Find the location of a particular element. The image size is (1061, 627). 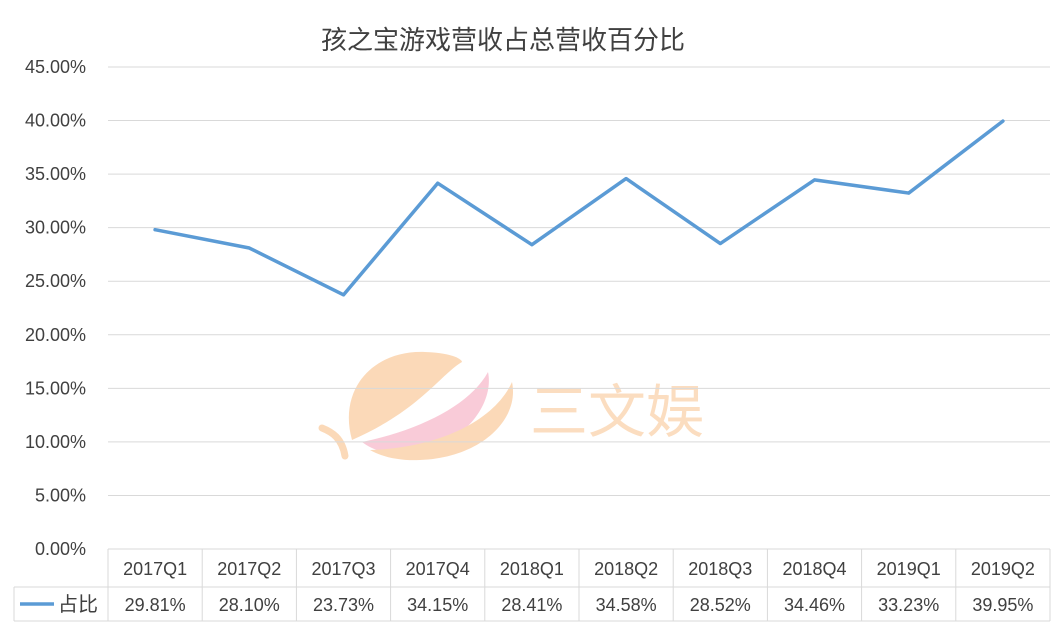

data-value-cell: 34.46% is located at coordinates (814, 605).